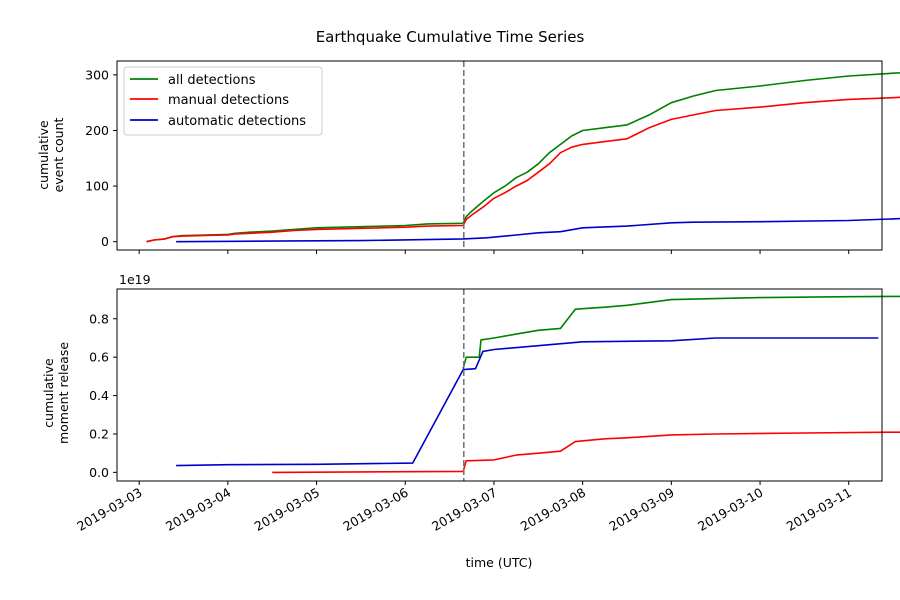  I want to click on y-tick-label: 0.0, so click(99, 472).